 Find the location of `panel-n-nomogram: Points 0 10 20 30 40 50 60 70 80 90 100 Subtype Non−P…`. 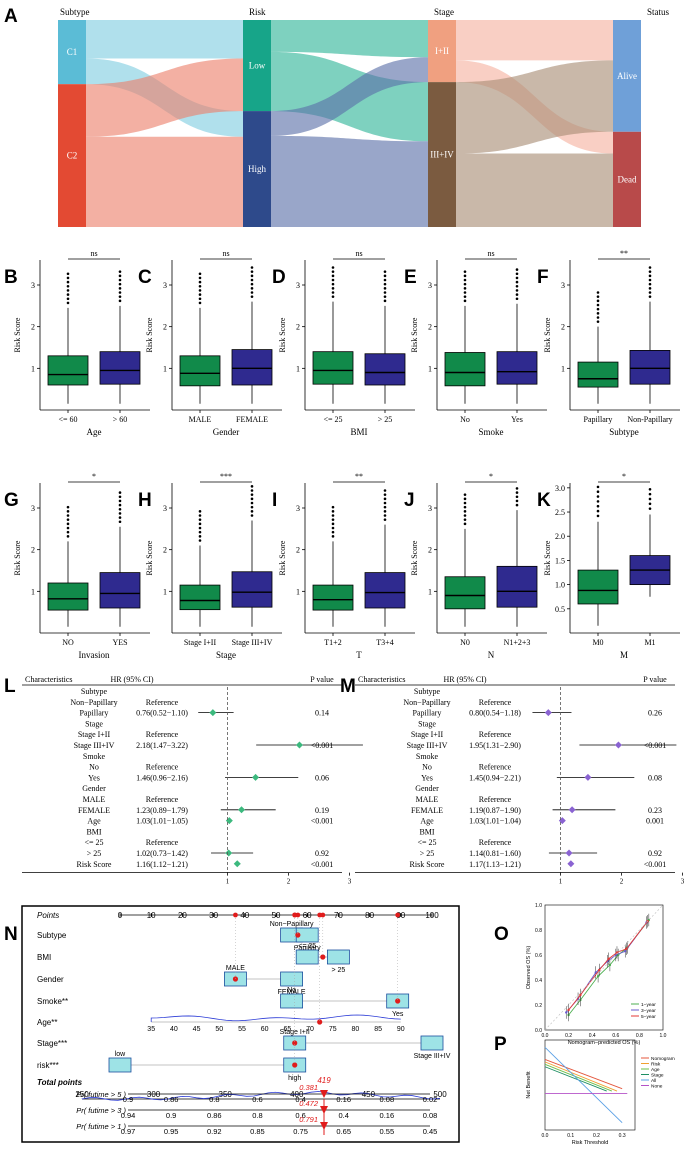

panel-n-nomogram: Points 0 10 20 30 40 50 60 70 80 90 100 Subtype Non−P… is located at coordinates (240, 1024).